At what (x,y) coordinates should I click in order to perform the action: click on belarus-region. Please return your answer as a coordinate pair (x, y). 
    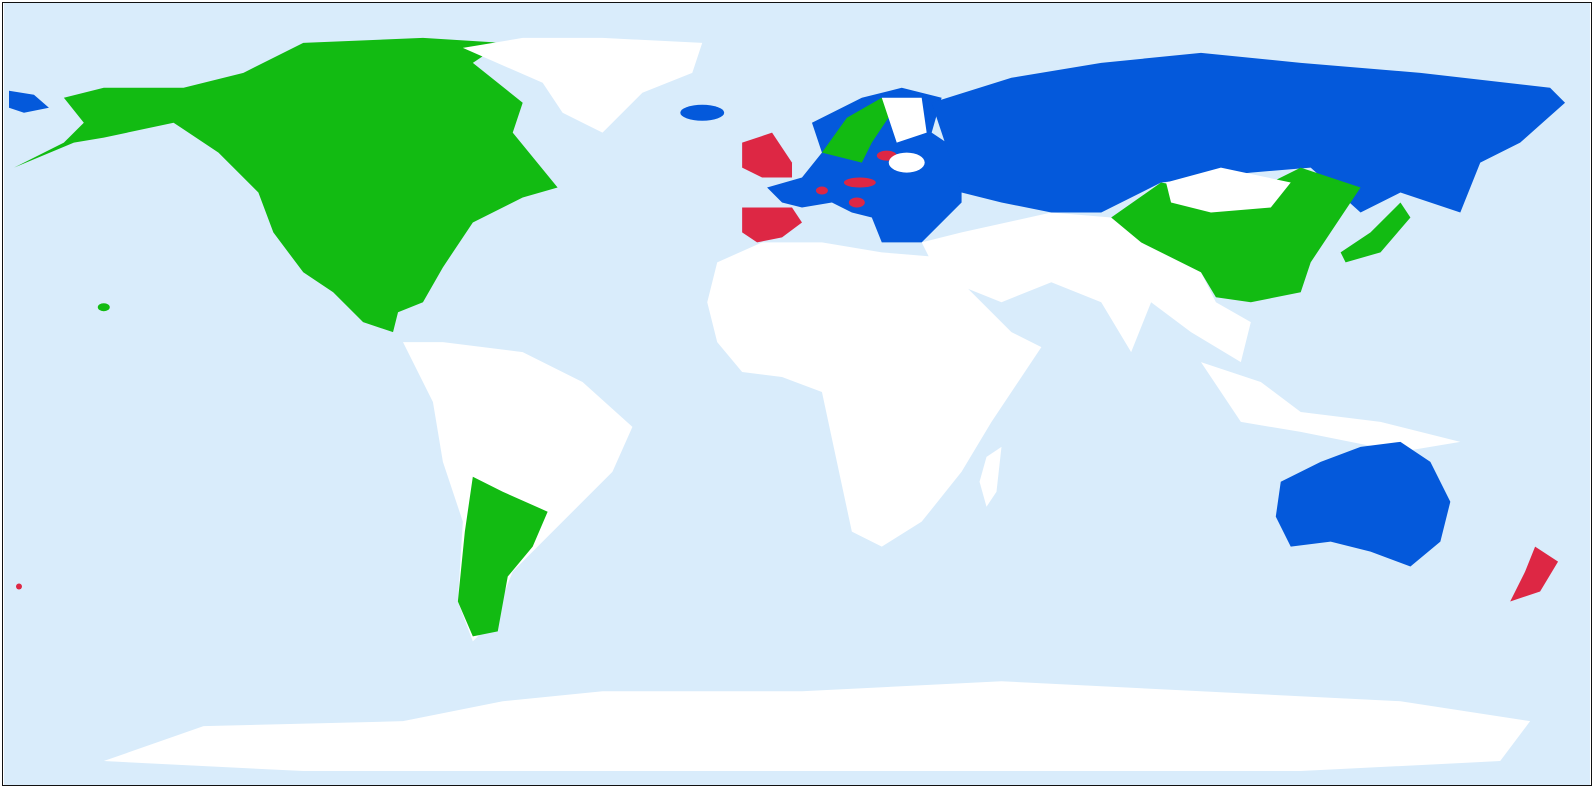
    Looking at the image, I should click on (906, 162).